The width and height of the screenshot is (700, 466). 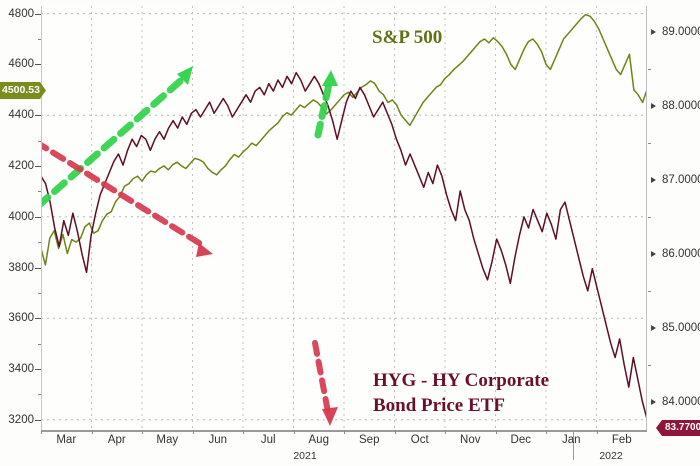 What do you see at coordinates (23, 90) in the screenshot?
I see `sp500-last-value-badge: 4500.53` at bounding box center [23, 90].